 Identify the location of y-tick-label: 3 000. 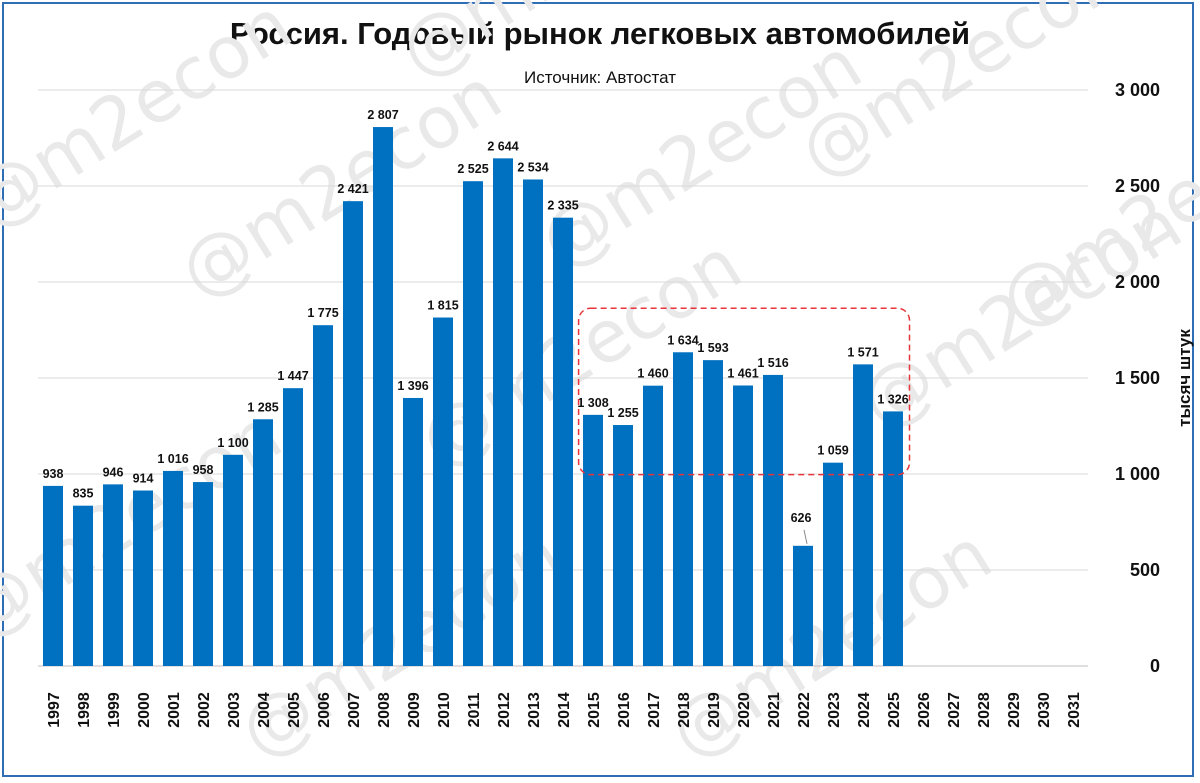
(1137, 90).